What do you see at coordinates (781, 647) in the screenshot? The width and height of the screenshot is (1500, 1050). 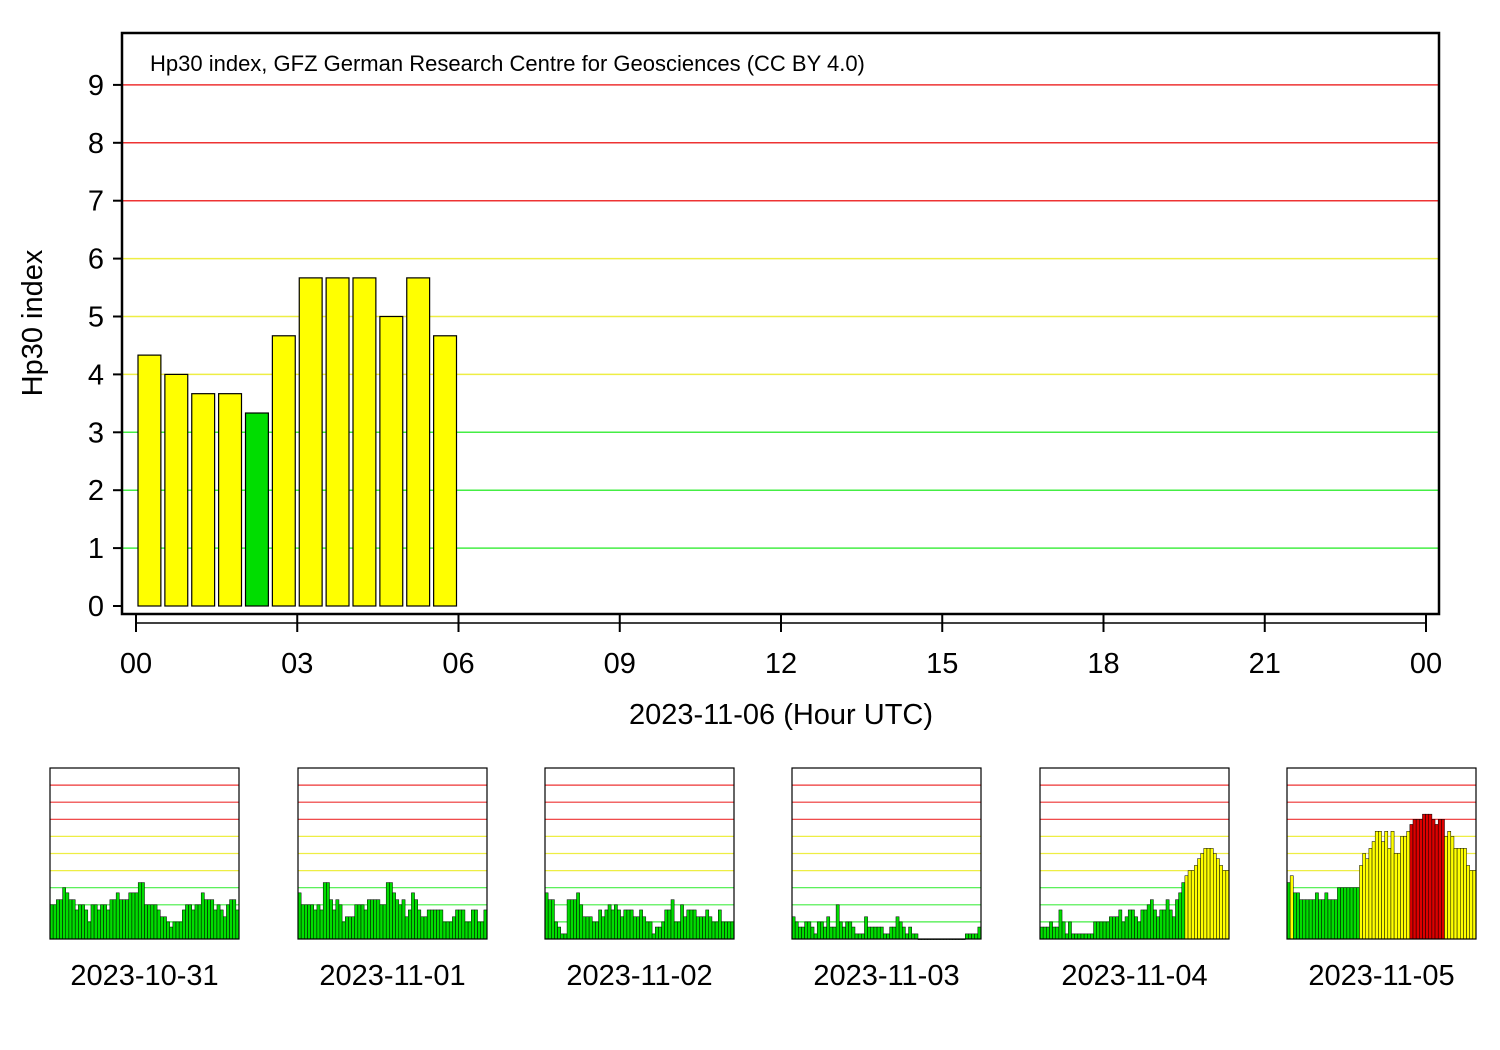 I see `main-x-ticks: 00 03 06 09 12 15 18 21 00` at bounding box center [781, 647].